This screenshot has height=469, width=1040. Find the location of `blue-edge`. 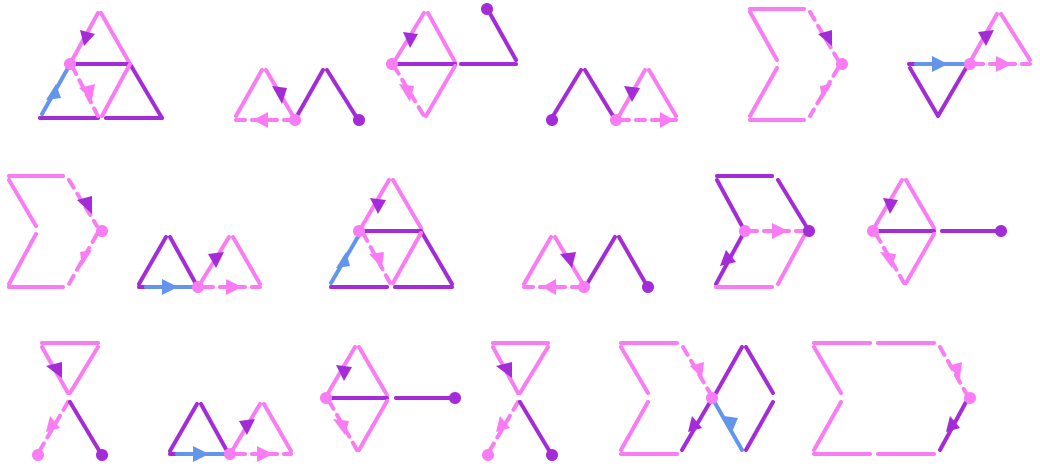

blue-edge is located at coordinates (728, 426).